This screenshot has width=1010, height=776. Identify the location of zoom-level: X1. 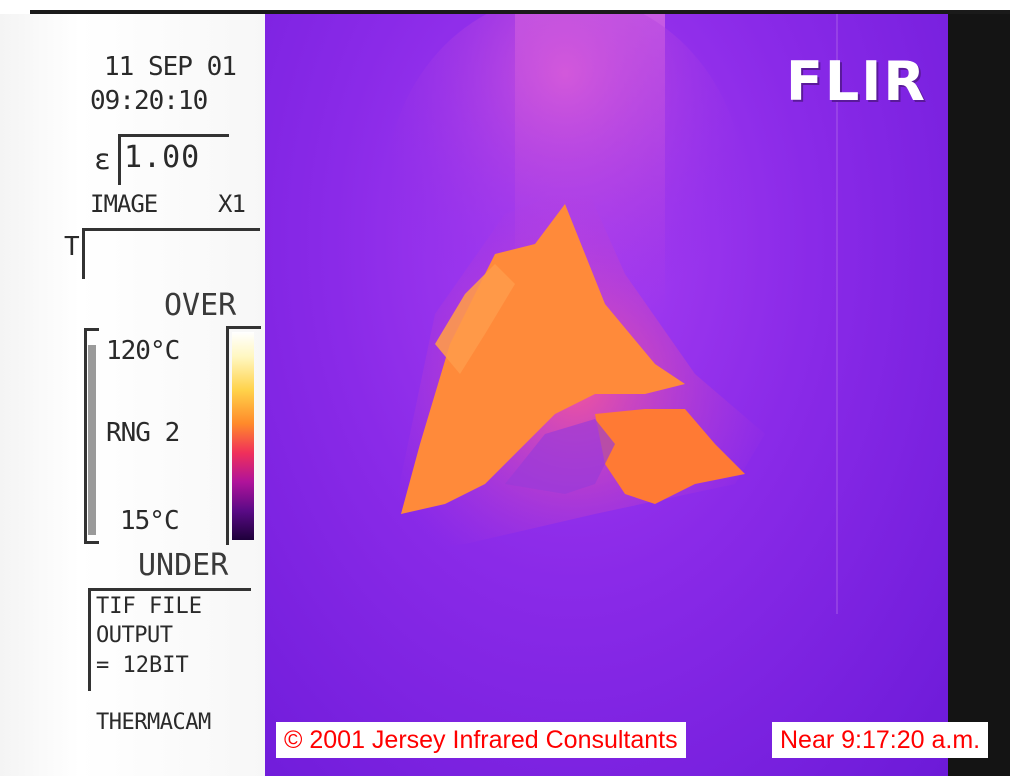
(232, 204).